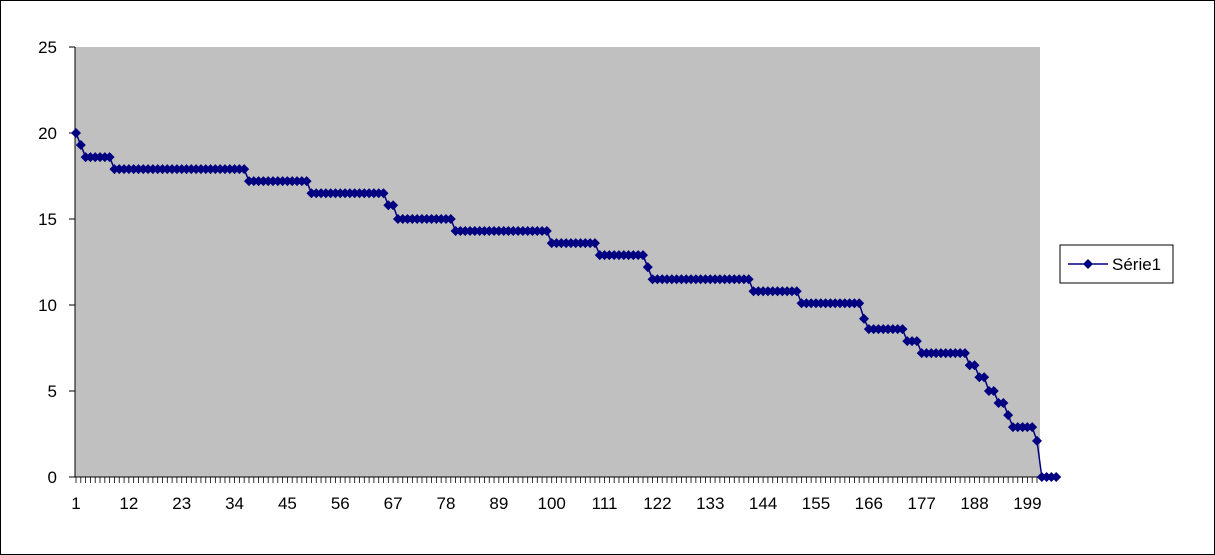 This screenshot has height=555, width=1215. What do you see at coordinates (1136, 264) in the screenshot?
I see `legend-label-serie1: Série1` at bounding box center [1136, 264].